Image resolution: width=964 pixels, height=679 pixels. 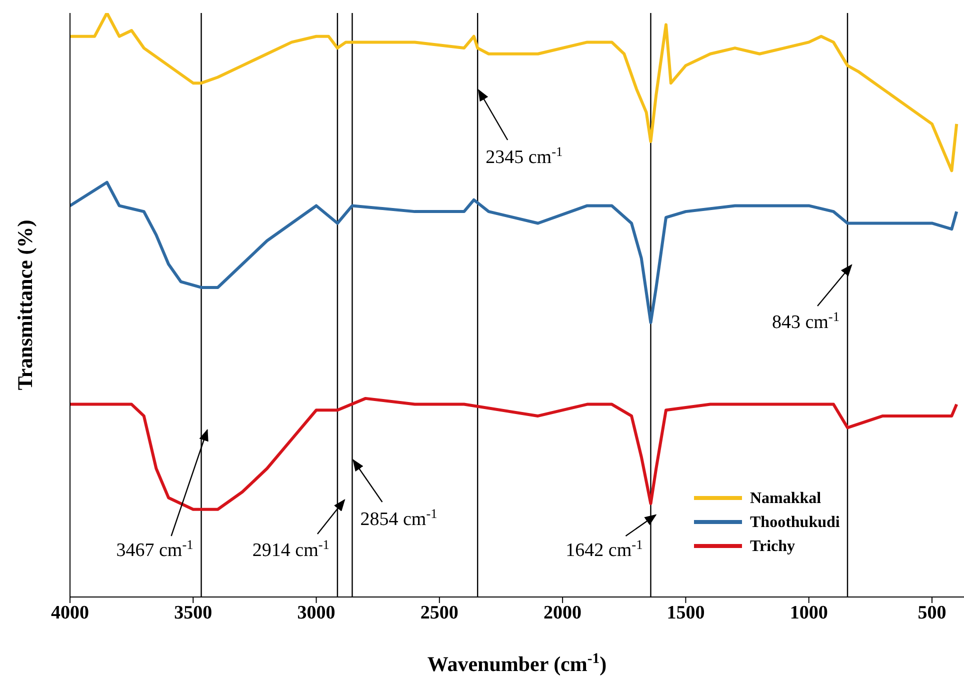 What do you see at coordinates (604, 548) in the screenshot?
I see `ref-line-label: 1642 cm$^{-1}$` at bounding box center [604, 548].